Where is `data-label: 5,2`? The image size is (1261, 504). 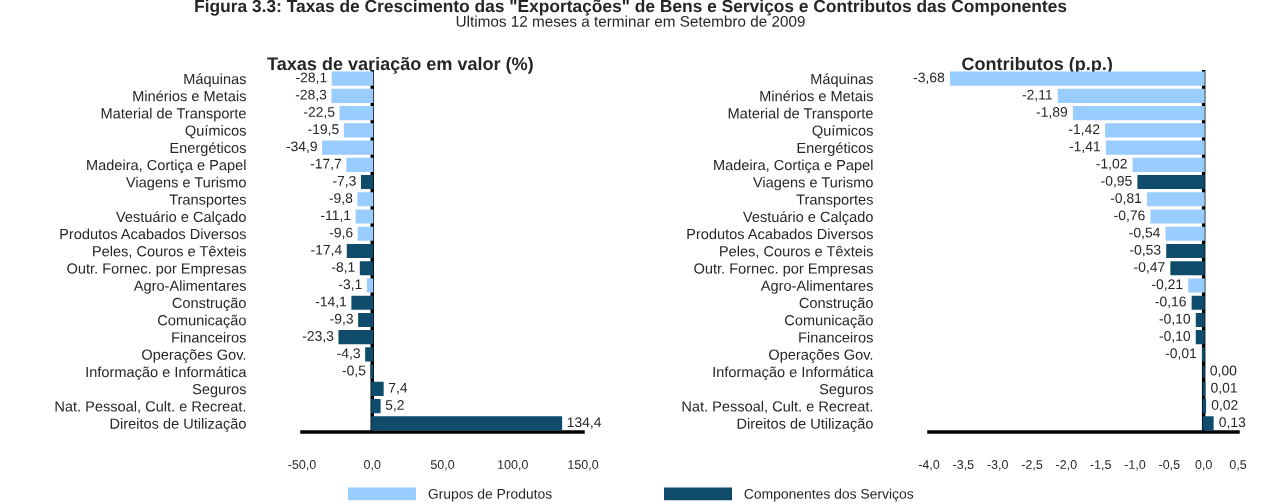
data-label: 5,2 is located at coordinates (394, 406).